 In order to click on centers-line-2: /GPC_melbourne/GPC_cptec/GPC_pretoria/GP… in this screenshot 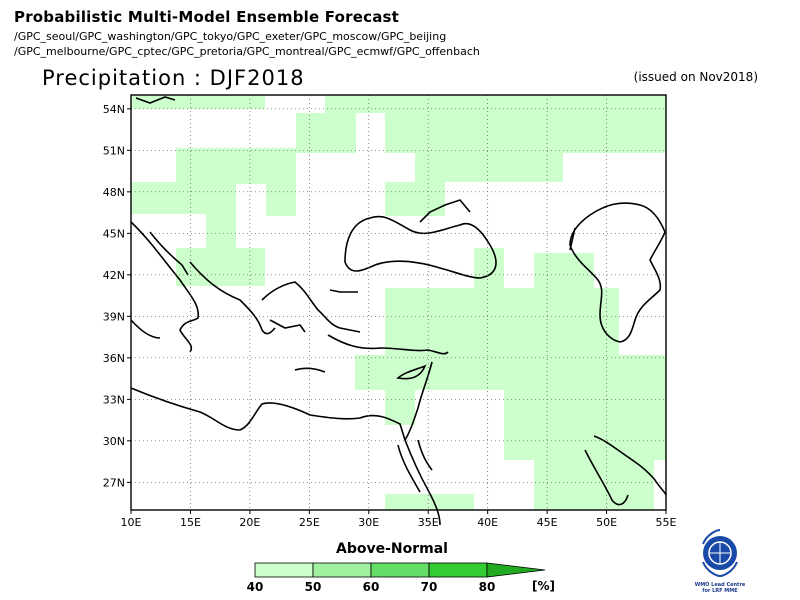, I will do `click(247, 51)`.